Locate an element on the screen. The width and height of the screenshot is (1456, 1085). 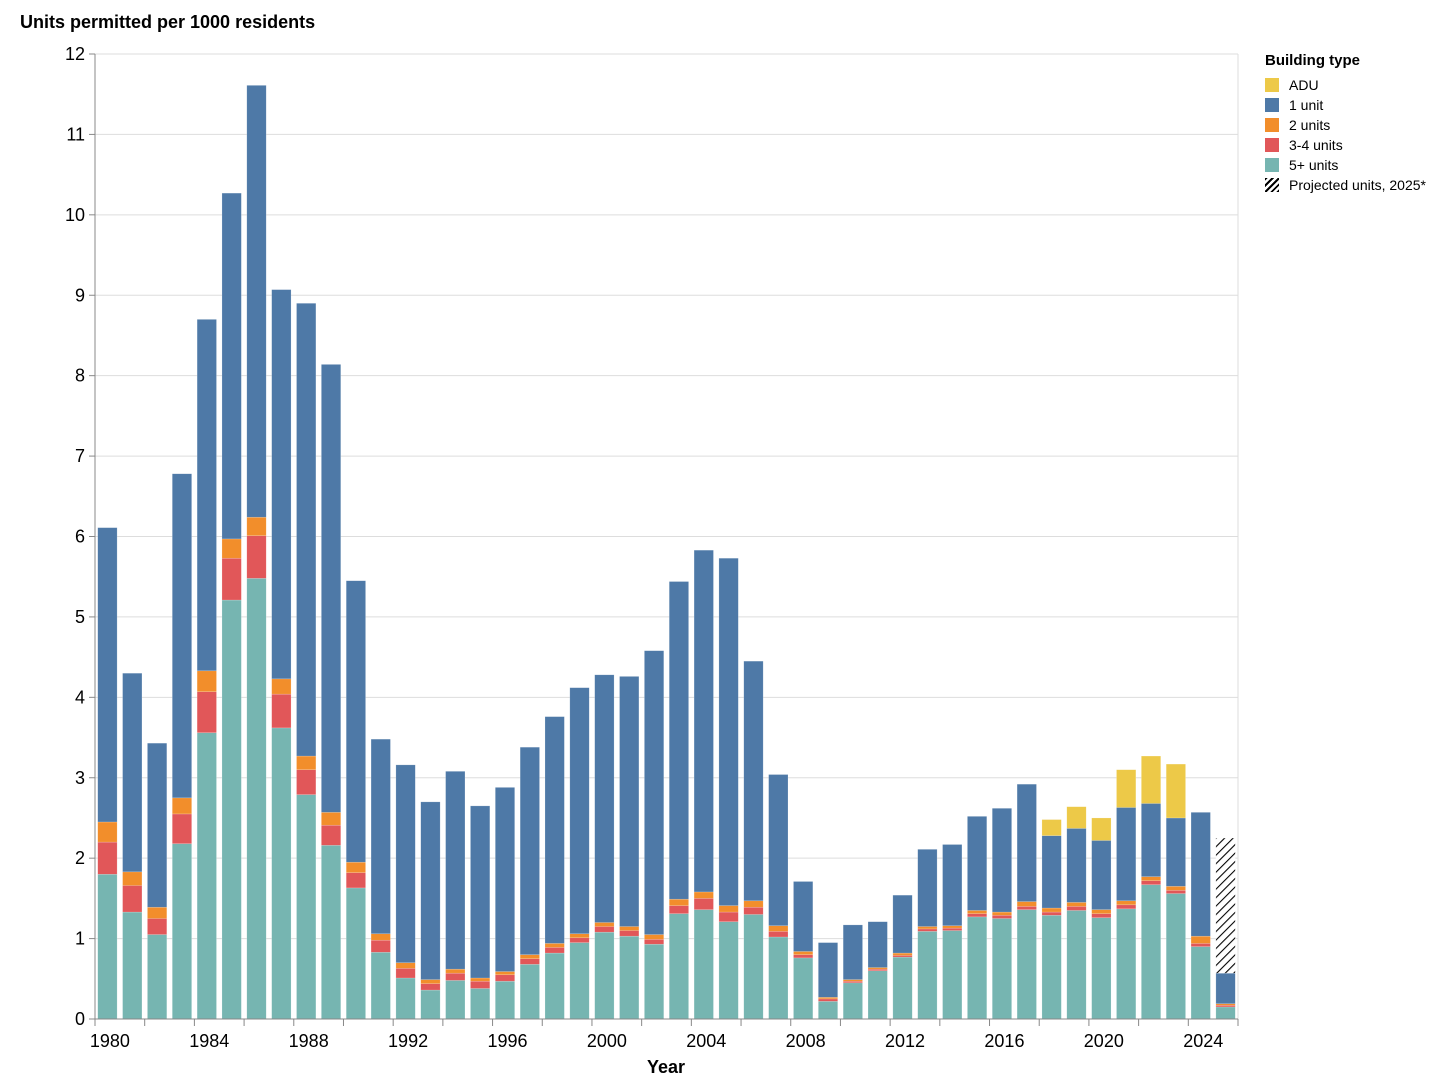
x-axis-title: Year is located at coordinates (666, 1067).